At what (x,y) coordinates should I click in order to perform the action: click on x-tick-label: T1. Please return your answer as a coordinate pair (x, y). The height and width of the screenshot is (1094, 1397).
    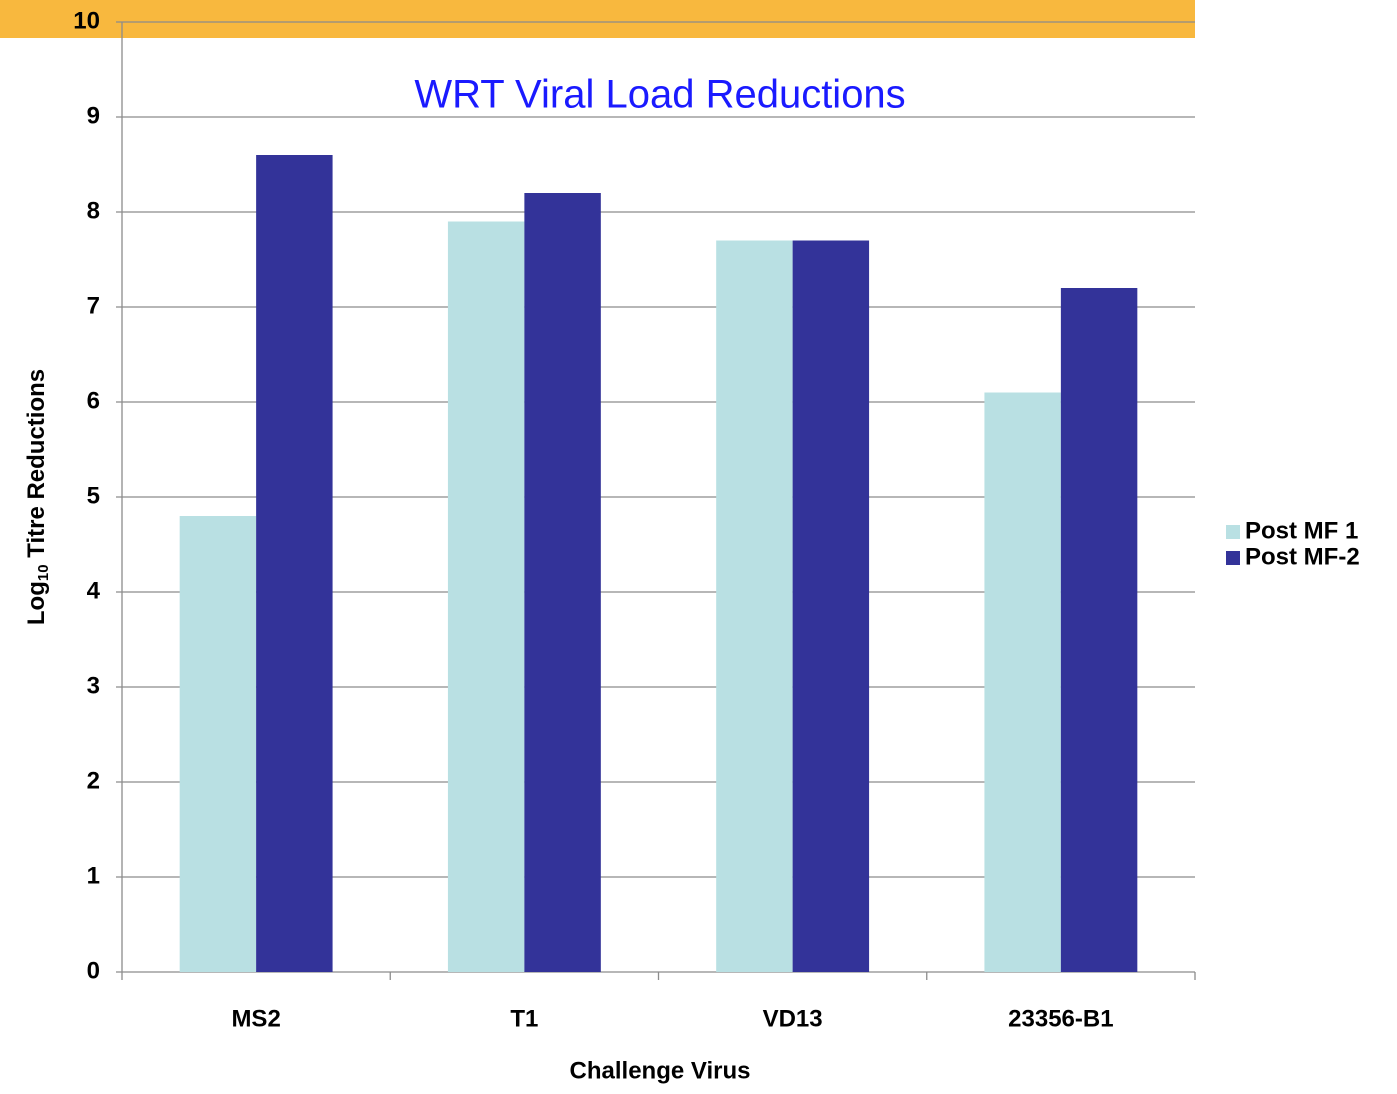
    Looking at the image, I should click on (524, 1018).